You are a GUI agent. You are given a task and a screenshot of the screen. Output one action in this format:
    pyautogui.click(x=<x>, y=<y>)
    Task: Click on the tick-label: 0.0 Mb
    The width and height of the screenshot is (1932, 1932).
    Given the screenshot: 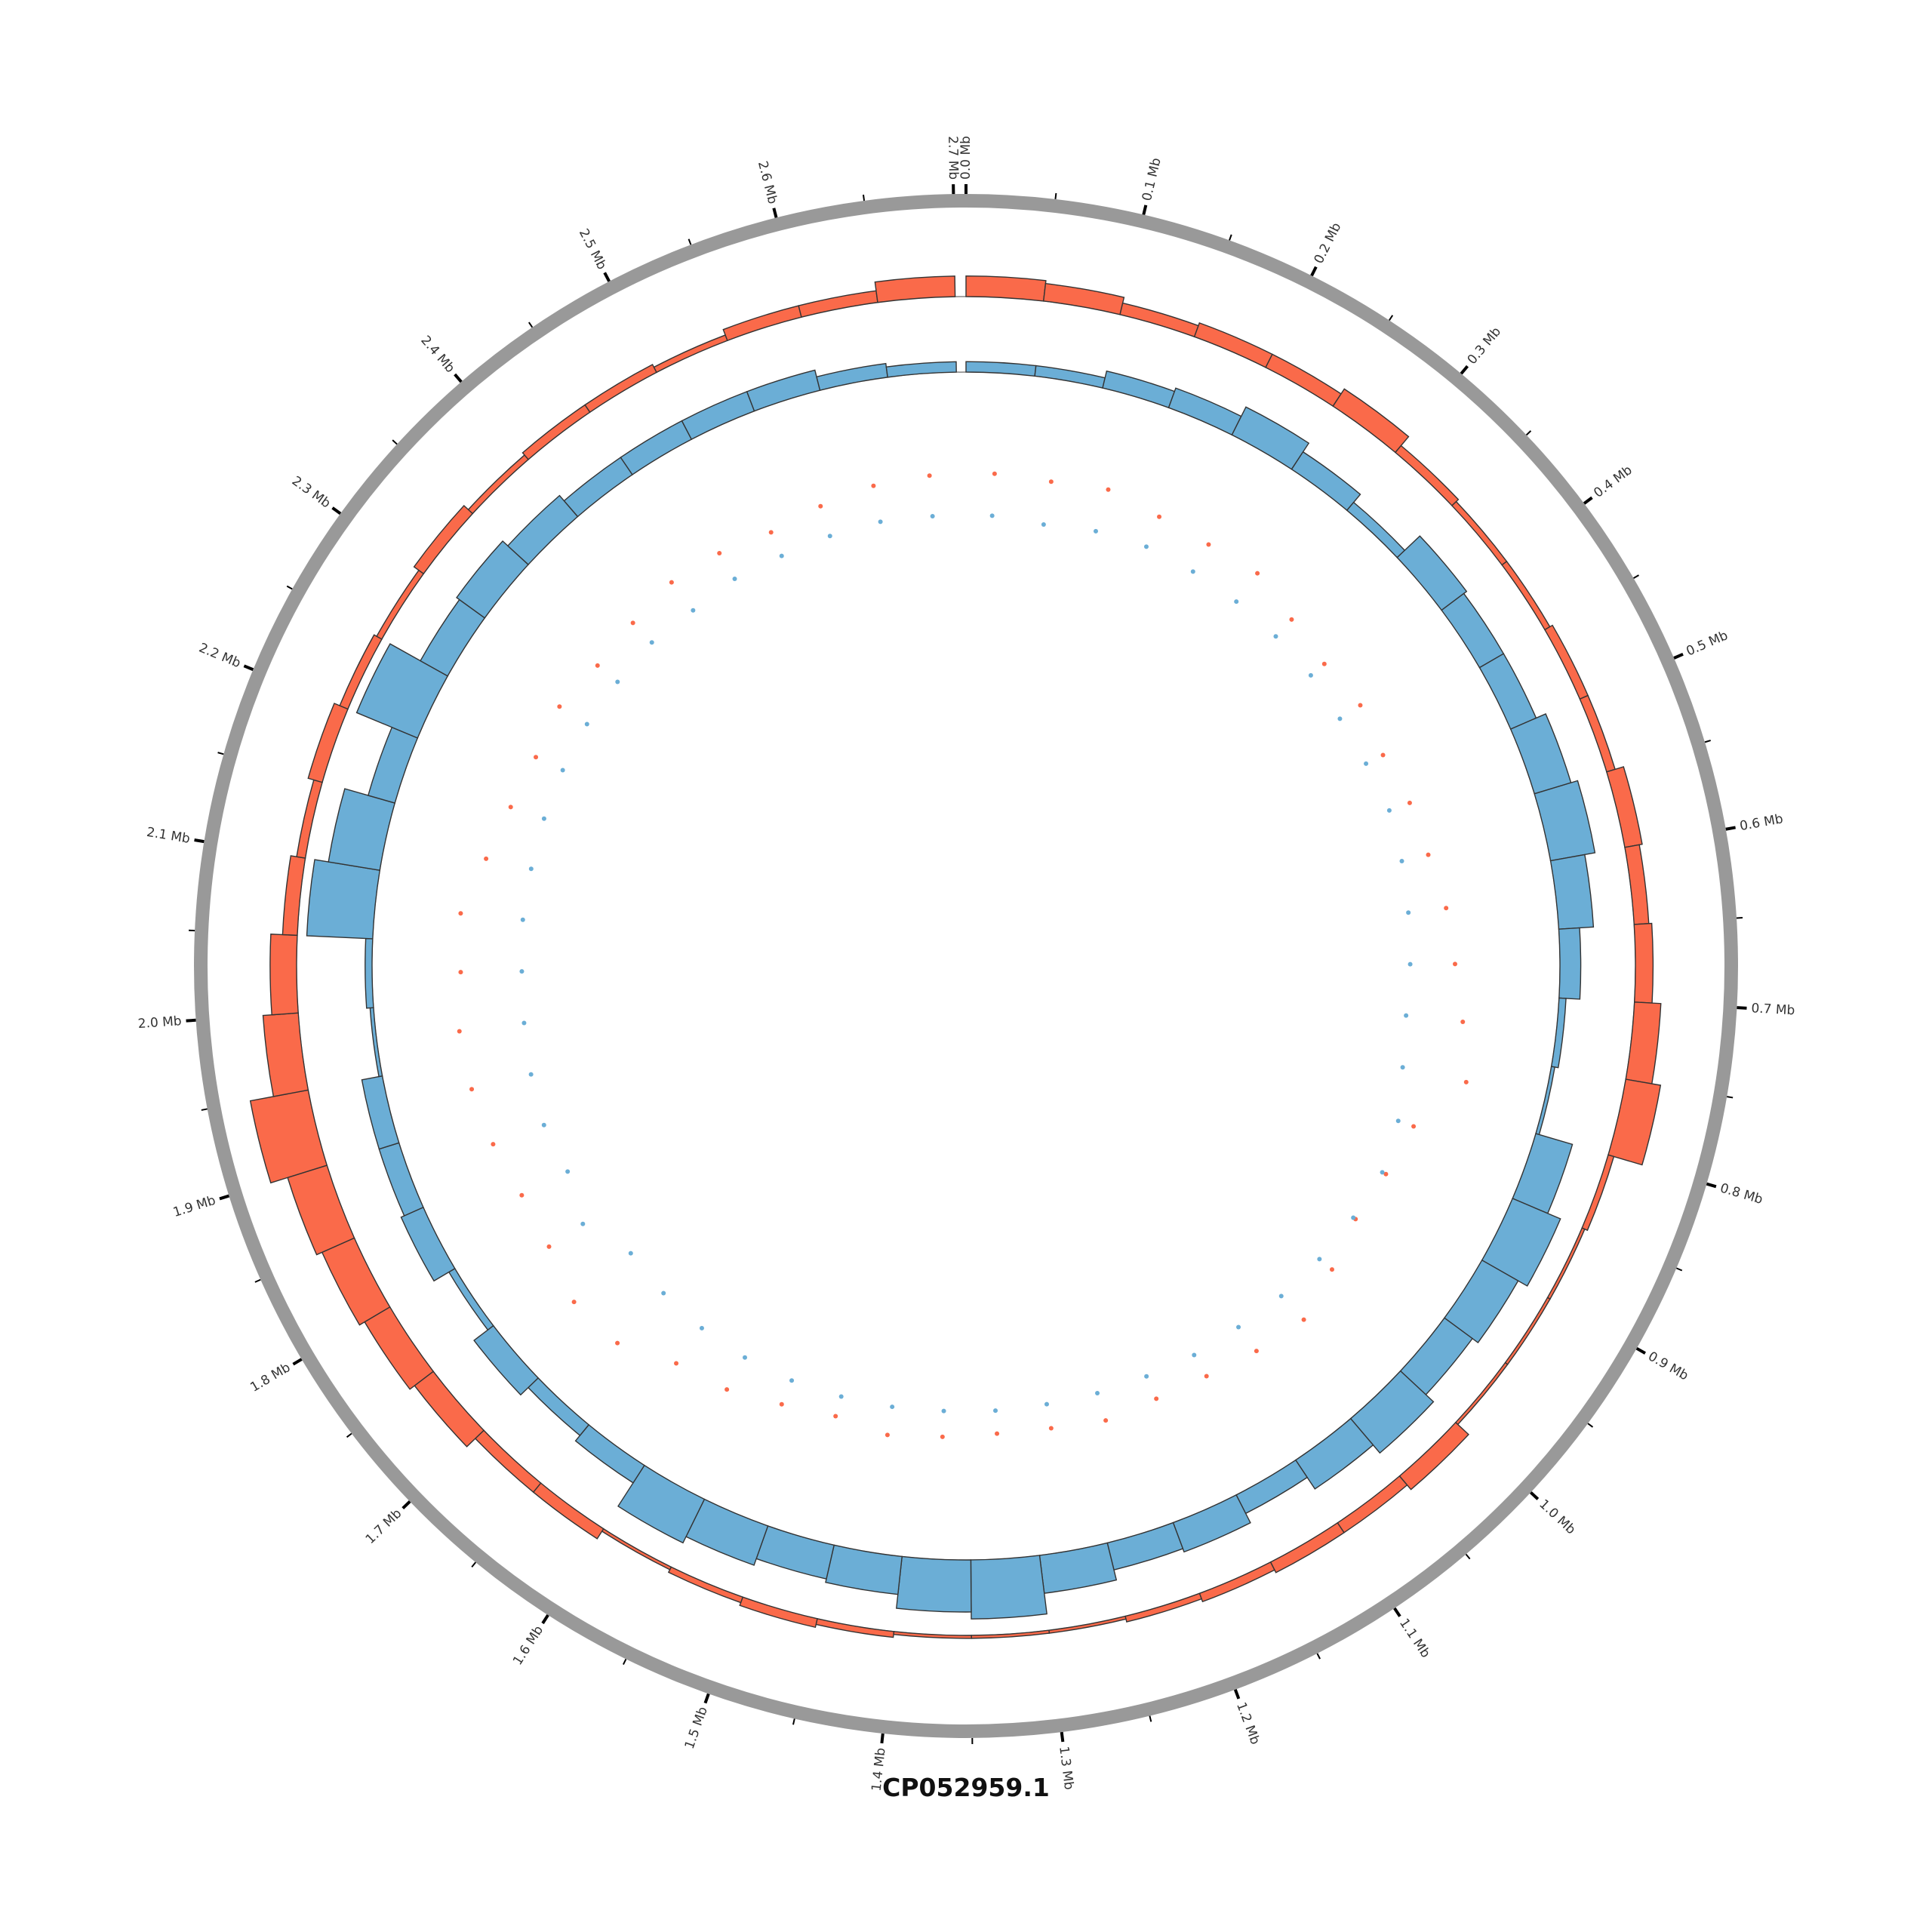 What is the action you would take?
    pyautogui.click(x=966, y=158)
    